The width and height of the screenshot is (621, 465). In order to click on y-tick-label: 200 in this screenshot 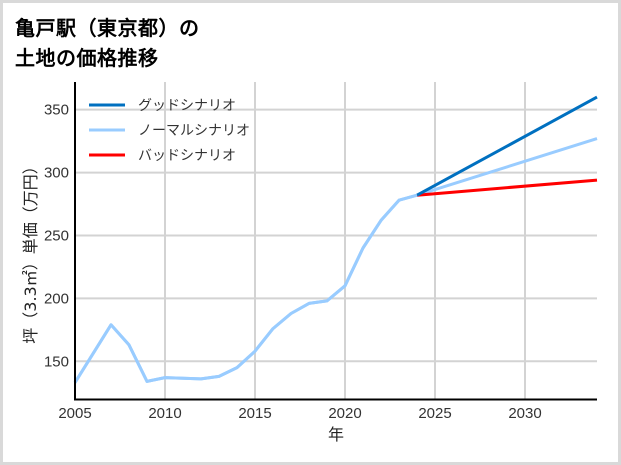, I will do `click(56, 298)`.